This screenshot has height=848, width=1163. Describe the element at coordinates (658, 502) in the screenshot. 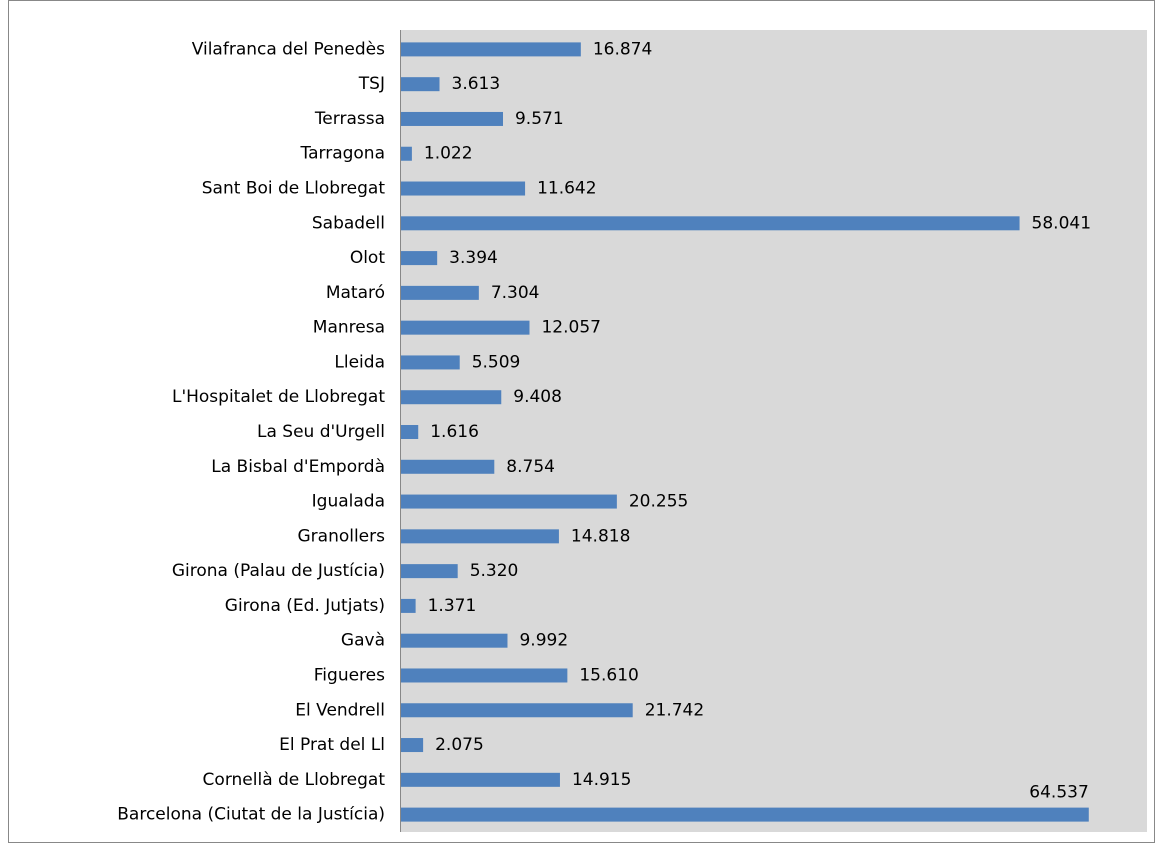

I see `data-label: 20.255` at that location.